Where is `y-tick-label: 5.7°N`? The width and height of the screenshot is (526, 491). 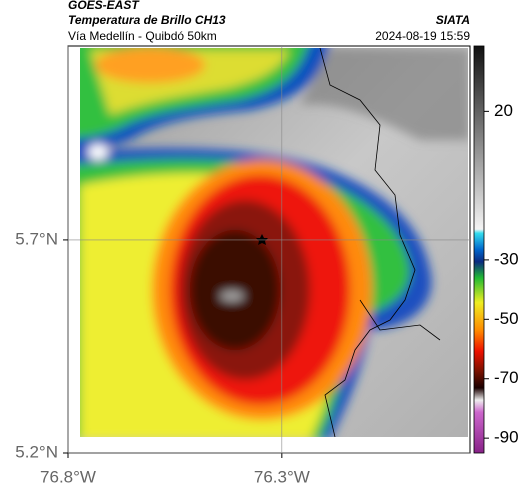 y-tick-label: 5.7°N is located at coordinates (36, 238).